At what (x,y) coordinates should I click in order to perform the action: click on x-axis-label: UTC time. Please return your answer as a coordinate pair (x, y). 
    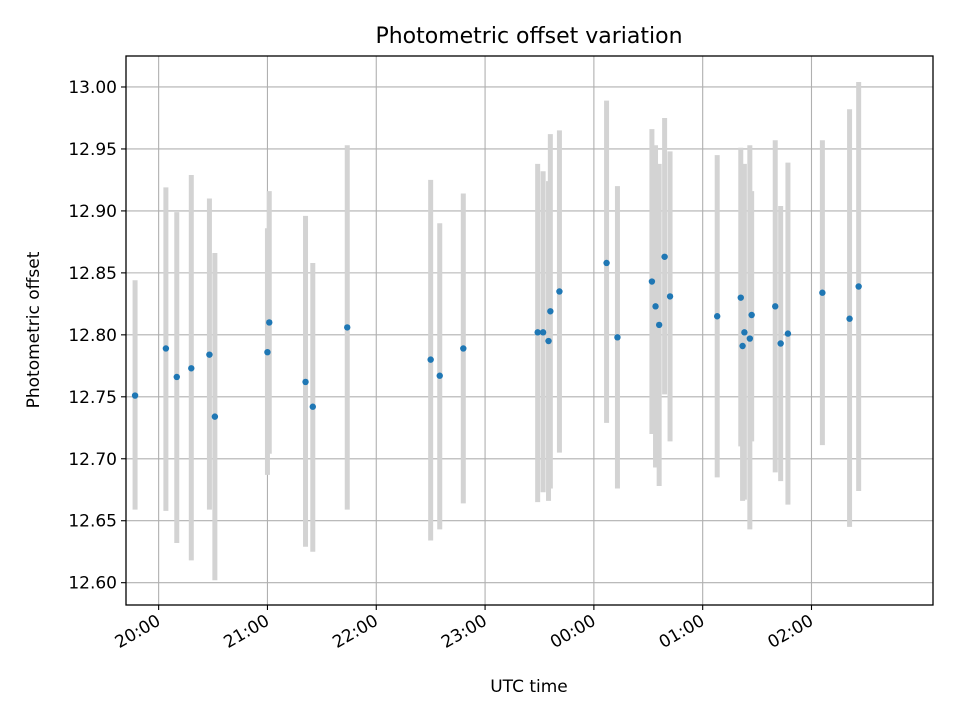
    Looking at the image, I should click on (529, 687).